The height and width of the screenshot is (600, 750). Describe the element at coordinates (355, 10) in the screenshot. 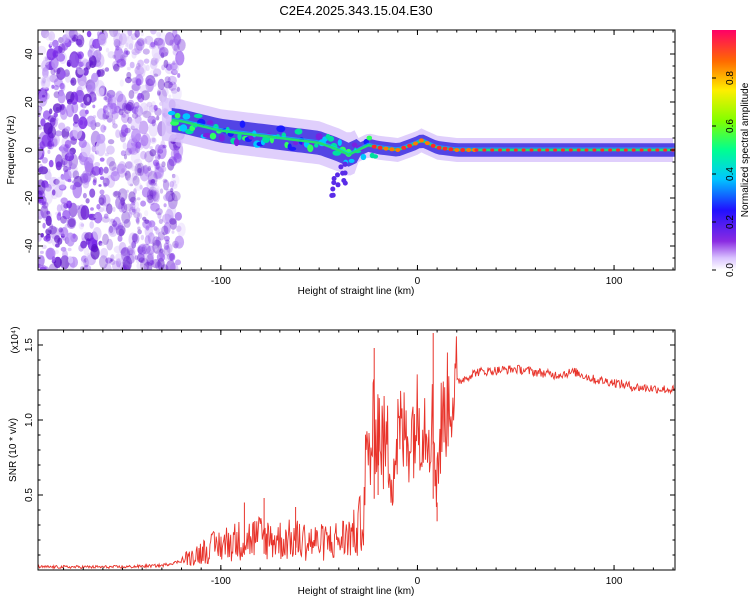

I see `chart-title: C2E4.2025.343.15.04.E30` at that location.